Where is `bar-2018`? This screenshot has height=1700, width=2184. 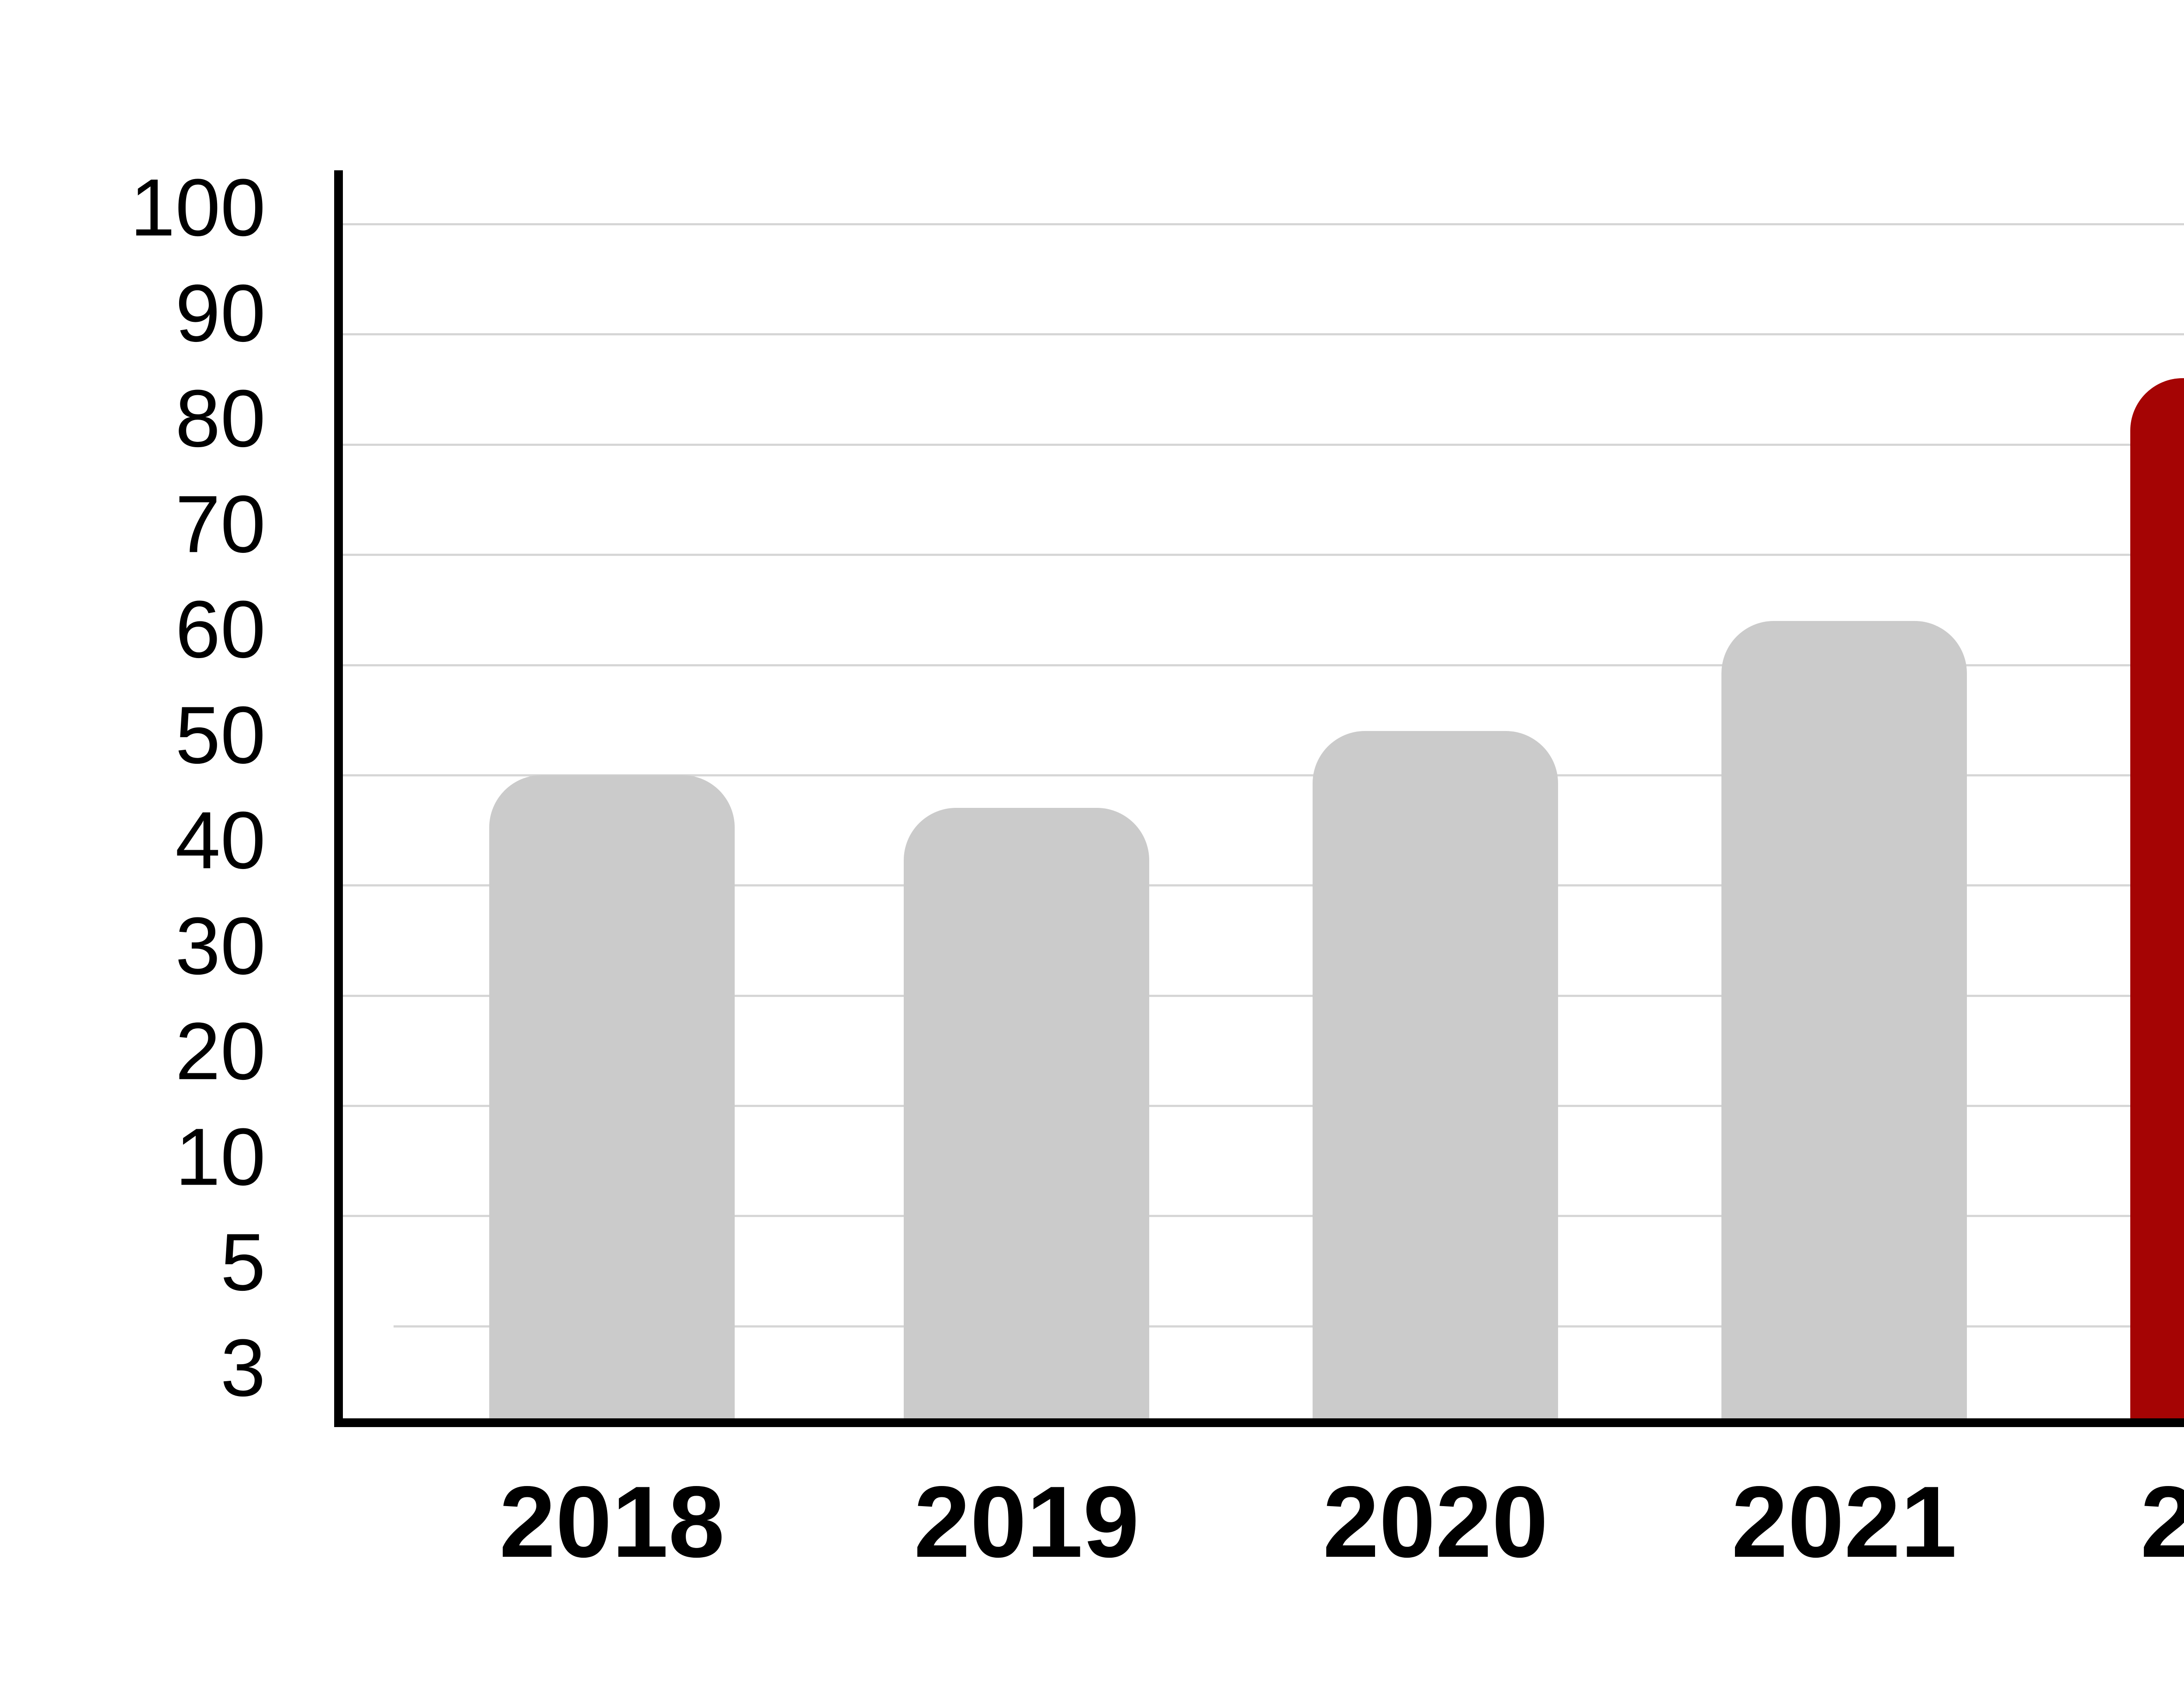 bar-2018 is located at coordinates (612, 1099).